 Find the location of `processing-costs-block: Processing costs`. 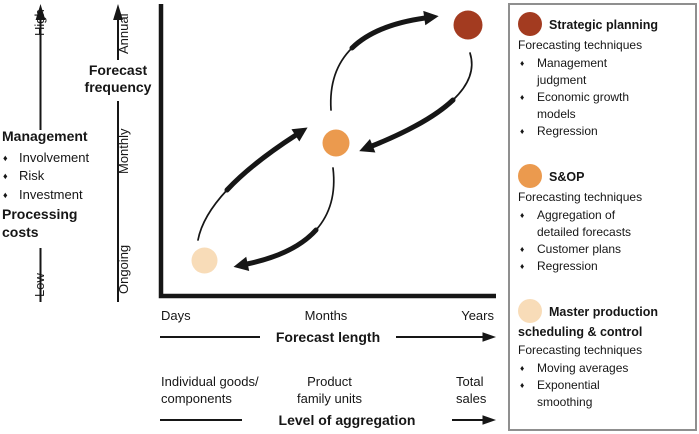

processing-costs-block: Processing costs is located at coordinates (52, 223).